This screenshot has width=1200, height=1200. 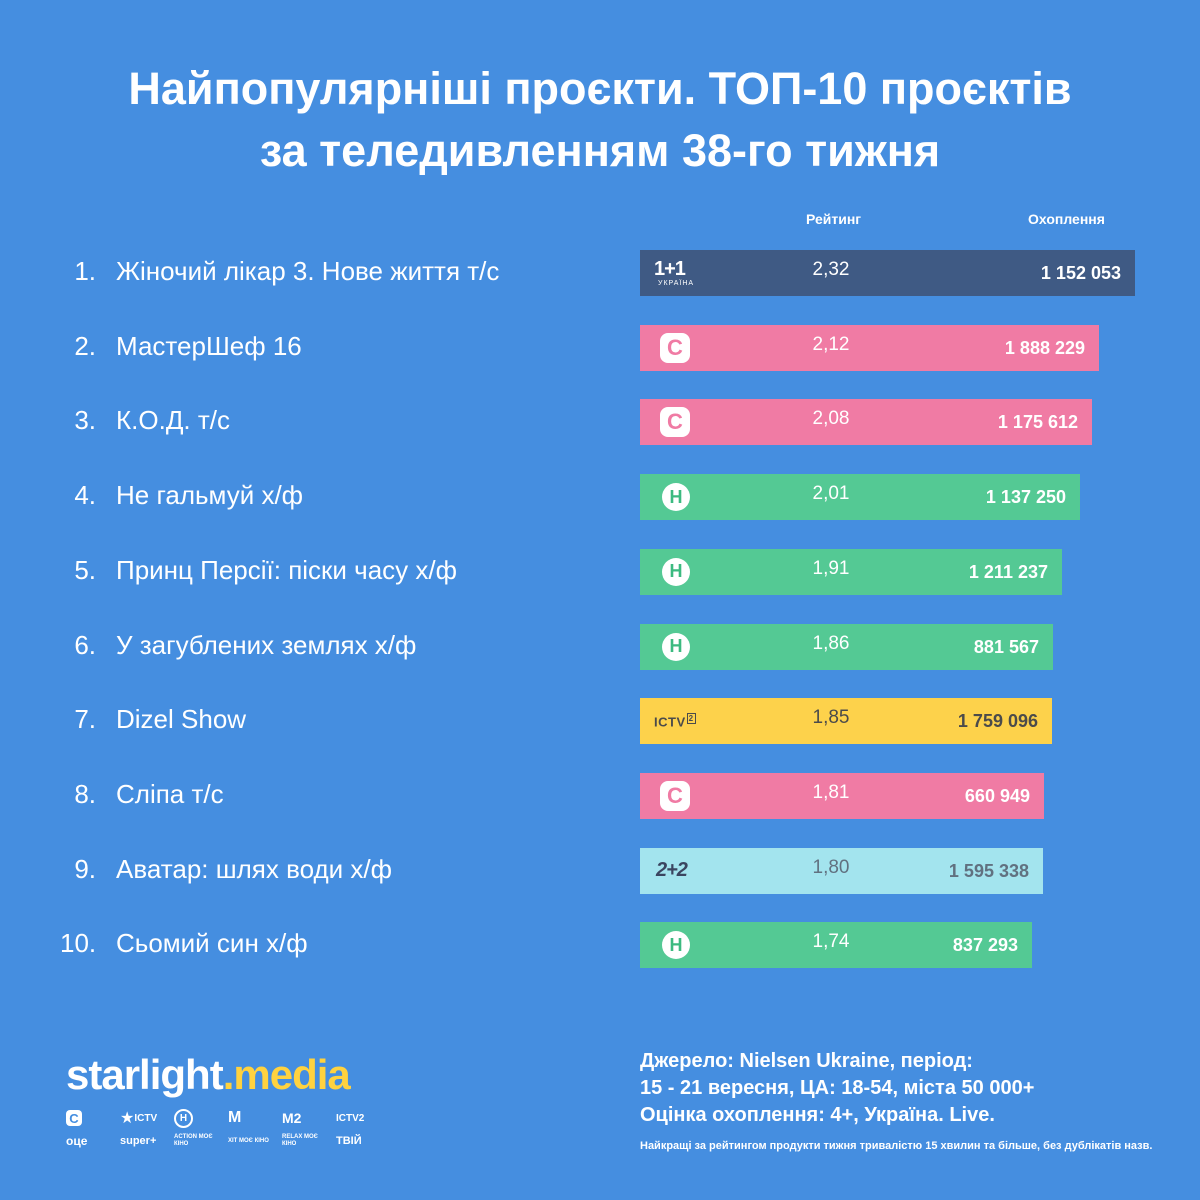 I want to click on rating-bar: С 2,08 1 175 612, so click(x=866, y=422).